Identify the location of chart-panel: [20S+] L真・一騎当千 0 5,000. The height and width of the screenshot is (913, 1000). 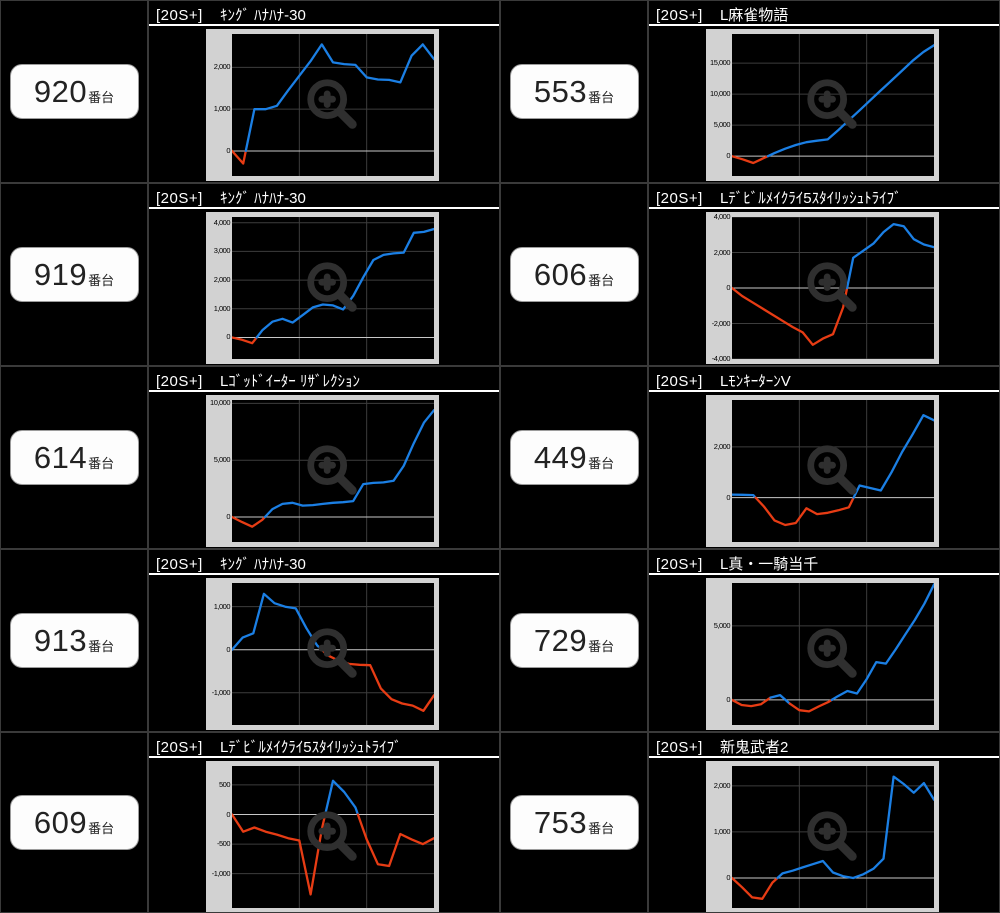
(824, 640).